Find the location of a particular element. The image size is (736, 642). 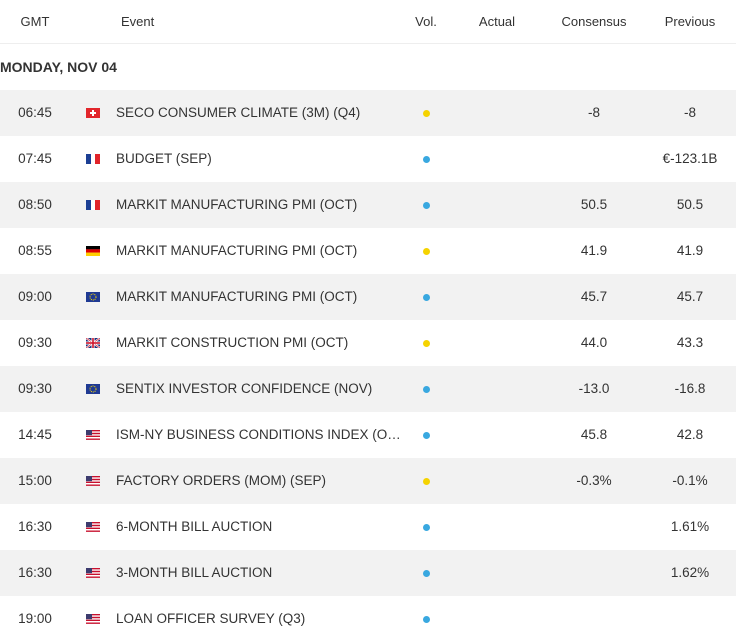

date-heading: MONDAY, NOV 04 is located at coordinates (58, 67).